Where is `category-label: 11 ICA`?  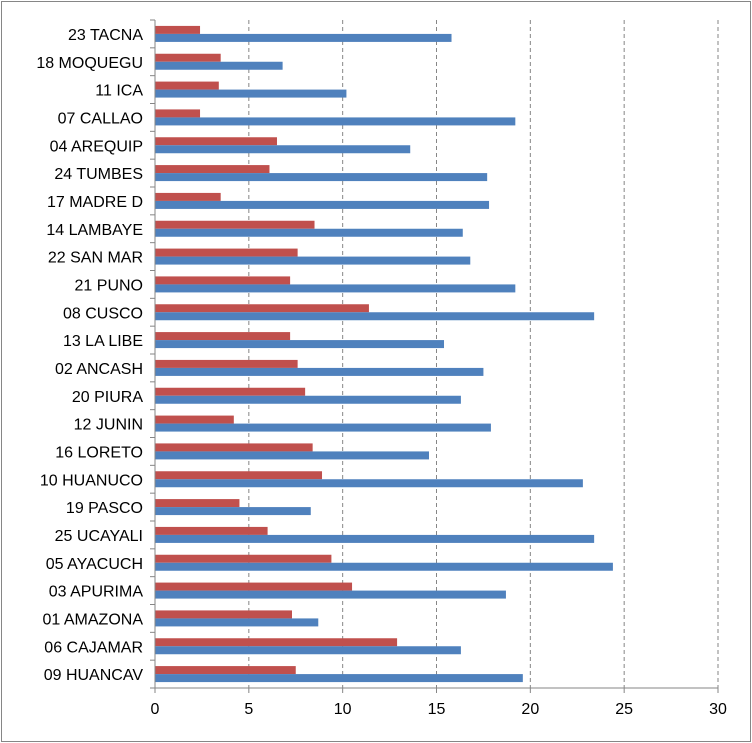
category-label: 11 ICA is located at coordinates (119, 91).